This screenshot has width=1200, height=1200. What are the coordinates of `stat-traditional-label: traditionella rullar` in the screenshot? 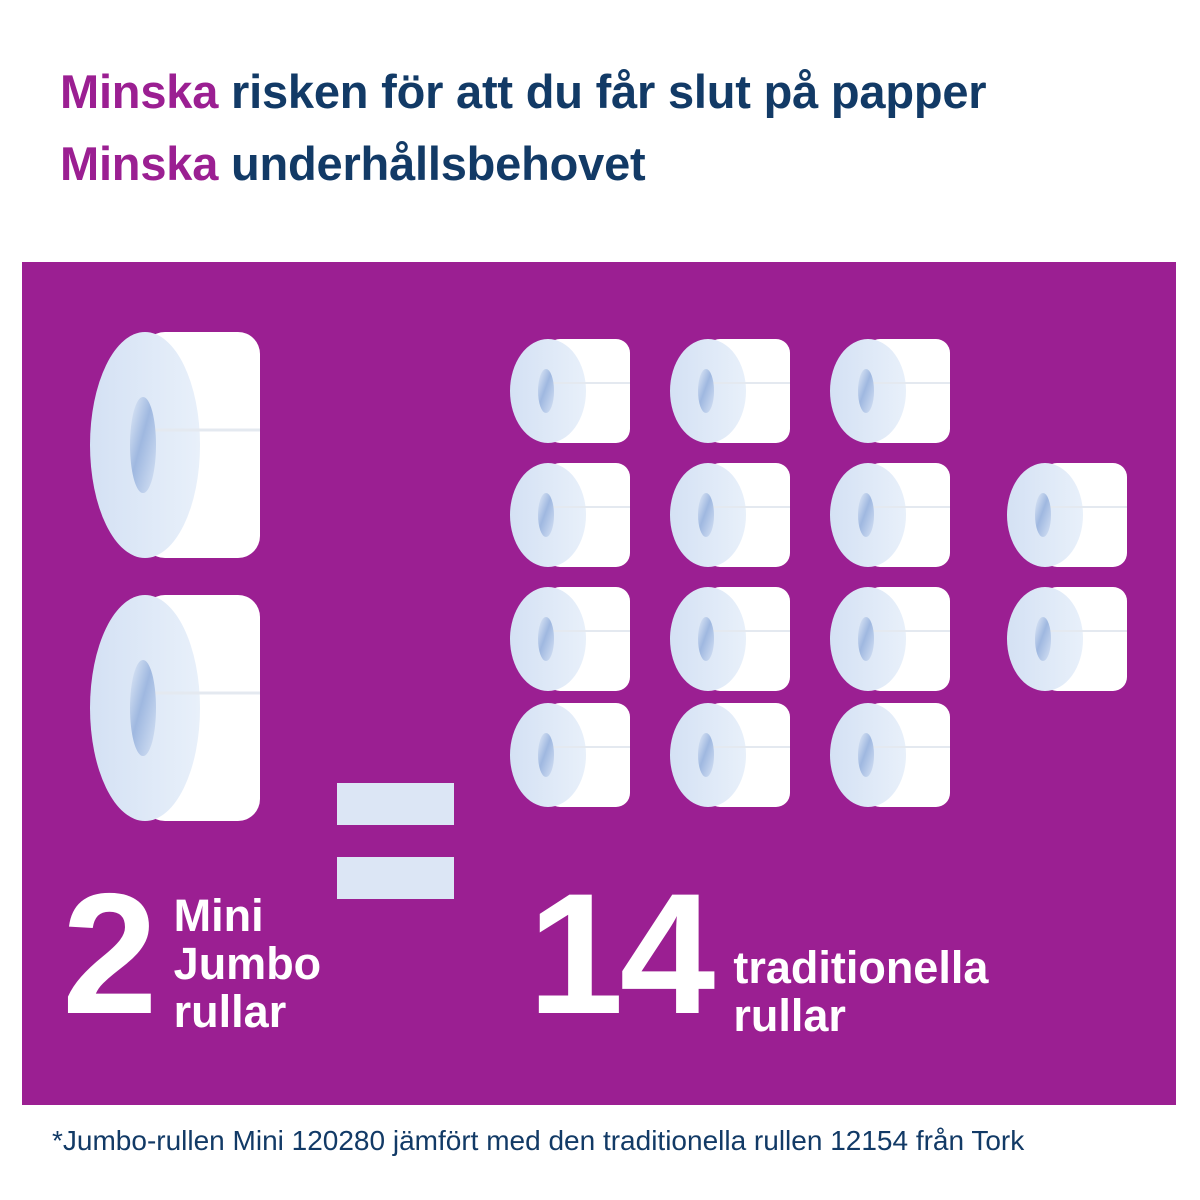 It's located at (861, 992).